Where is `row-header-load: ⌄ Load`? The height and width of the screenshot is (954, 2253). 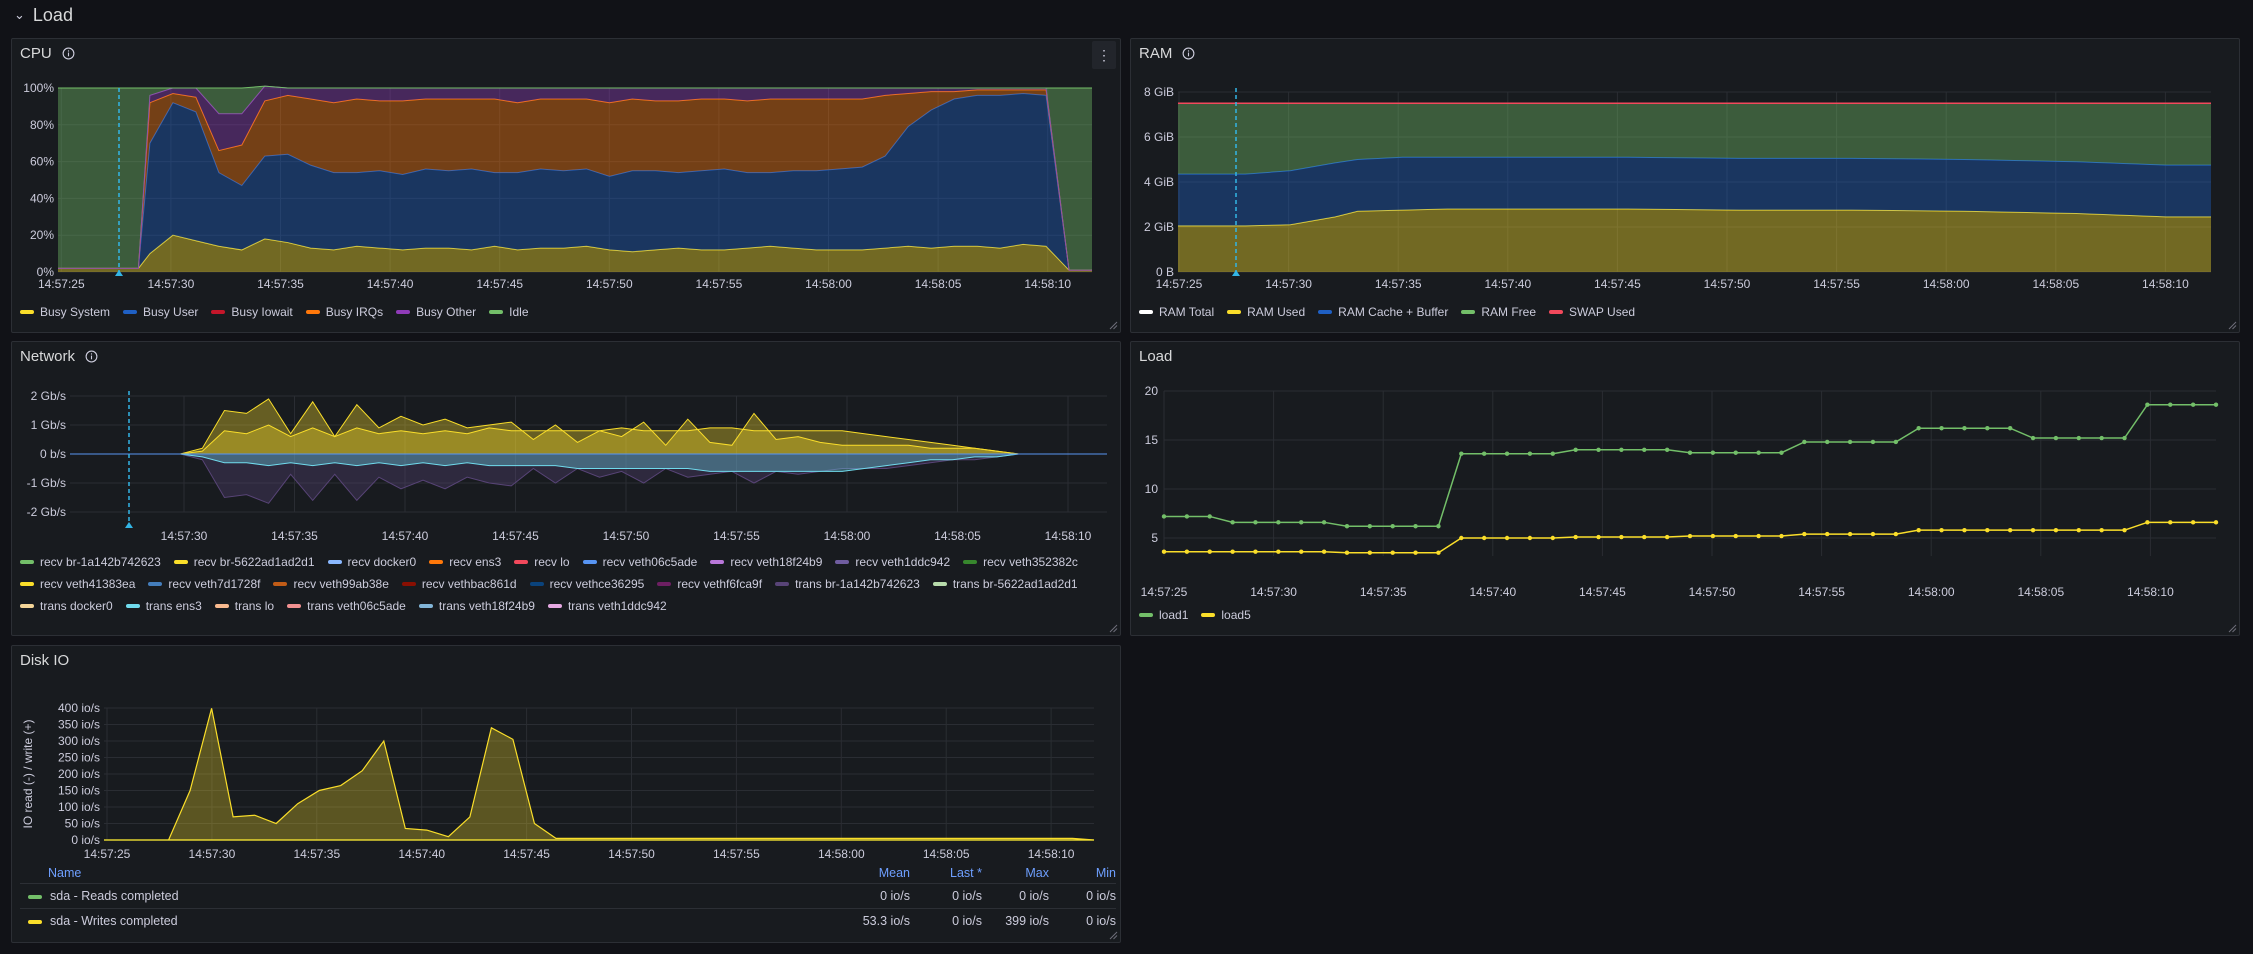
row-header-load: ⌄ Load is located at coordinates (43, 15).